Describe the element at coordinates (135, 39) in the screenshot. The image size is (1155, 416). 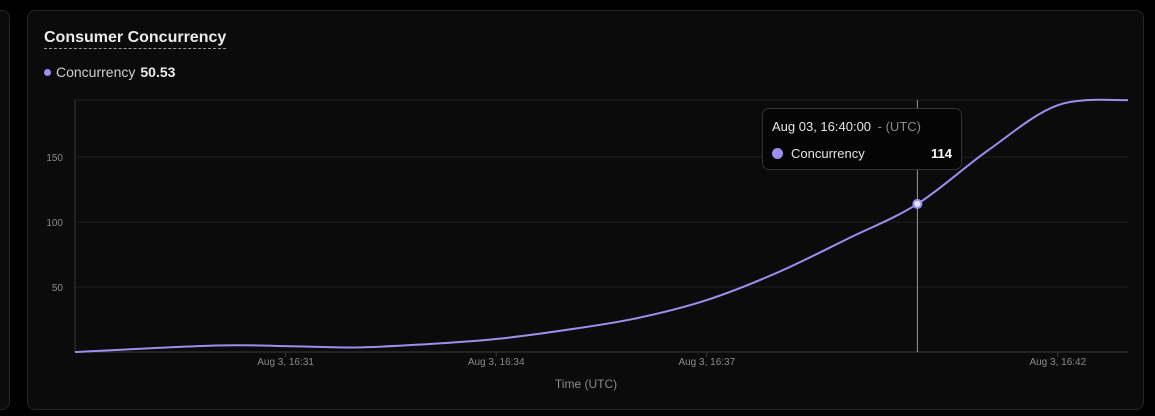
I see `card-title: Consumer Concurrency` at that location.